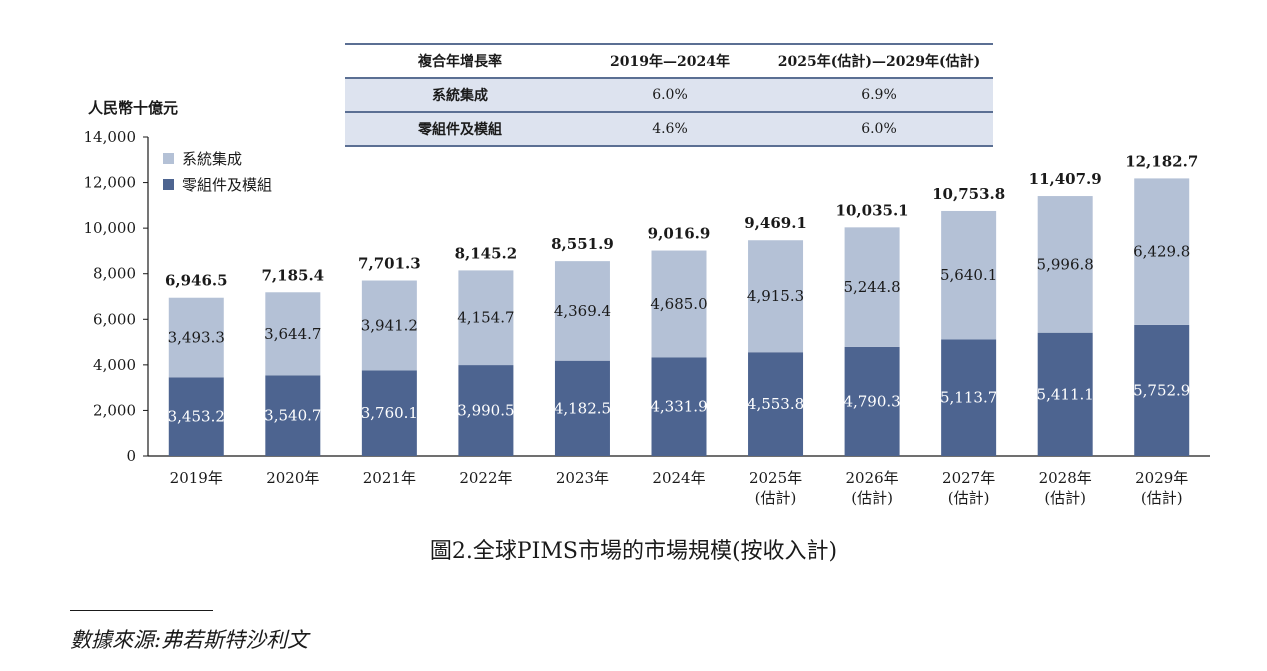 The image size is (1267, 671). Describe the element at coordinates (968, 478) in the screenshot. I see `x-tick-label: 2027年` at that location.